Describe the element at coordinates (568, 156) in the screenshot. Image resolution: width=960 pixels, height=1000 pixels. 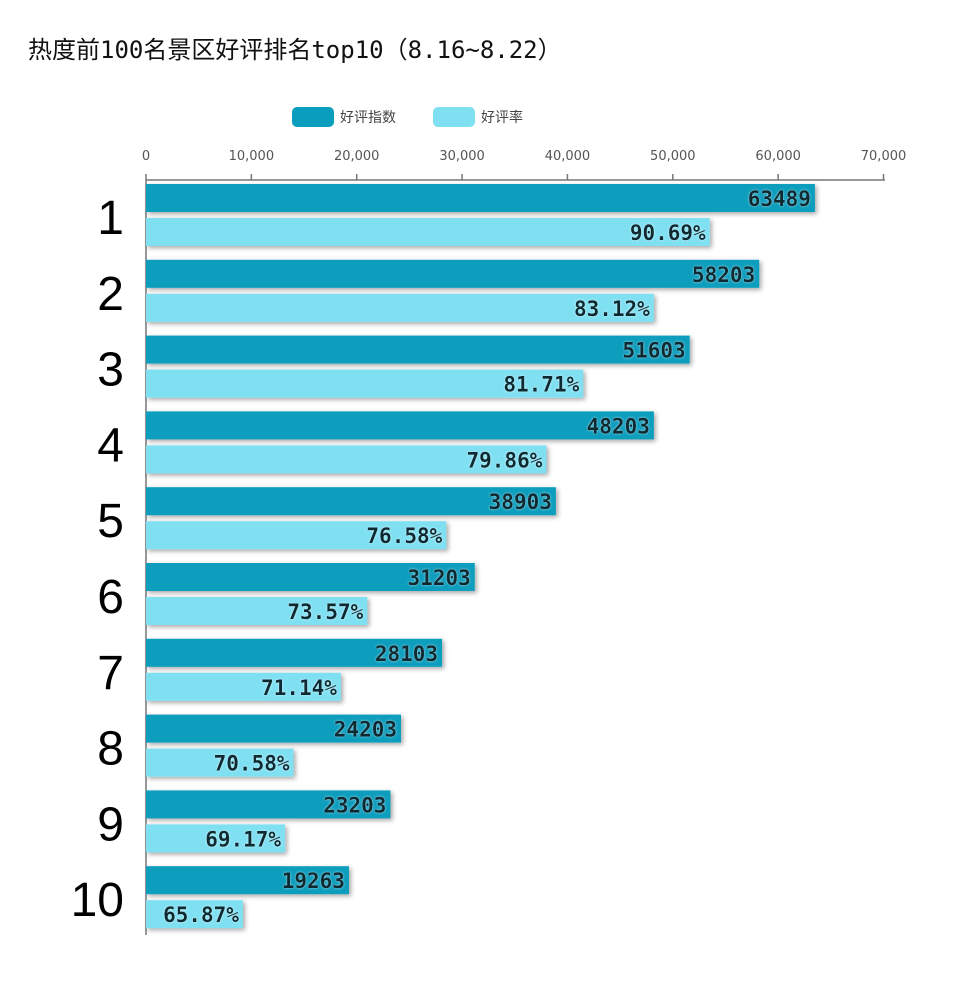
I see `x-tick-label: 40,000` at that location.